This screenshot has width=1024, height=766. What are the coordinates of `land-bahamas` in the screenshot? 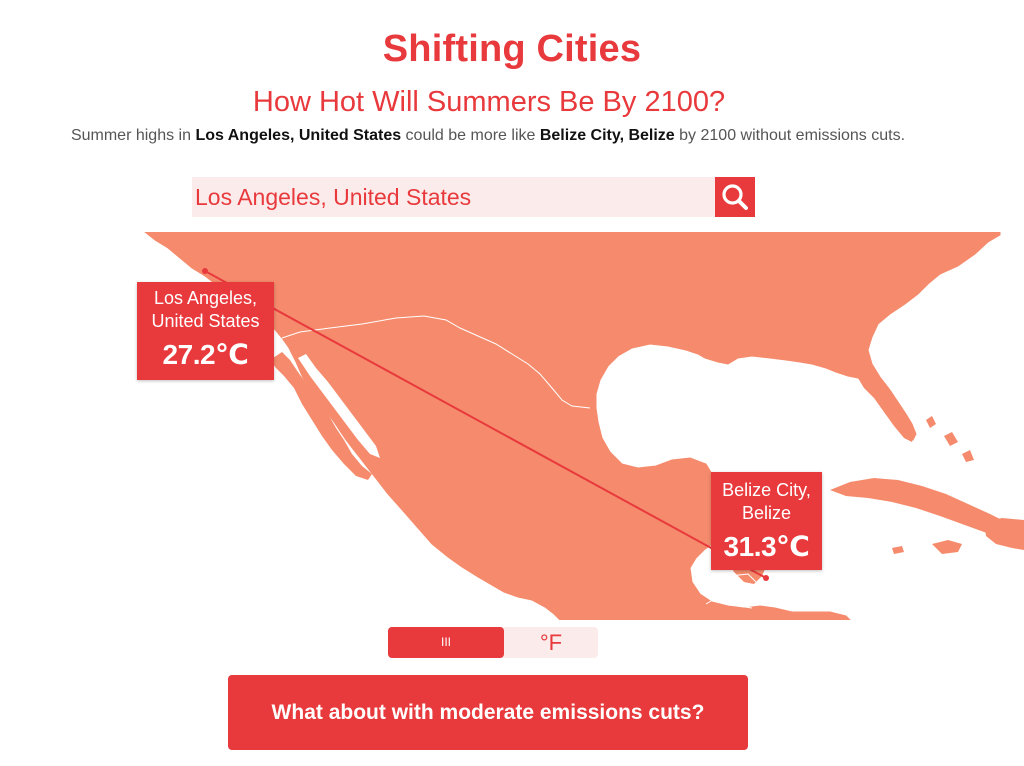 It's located at (950, 439).